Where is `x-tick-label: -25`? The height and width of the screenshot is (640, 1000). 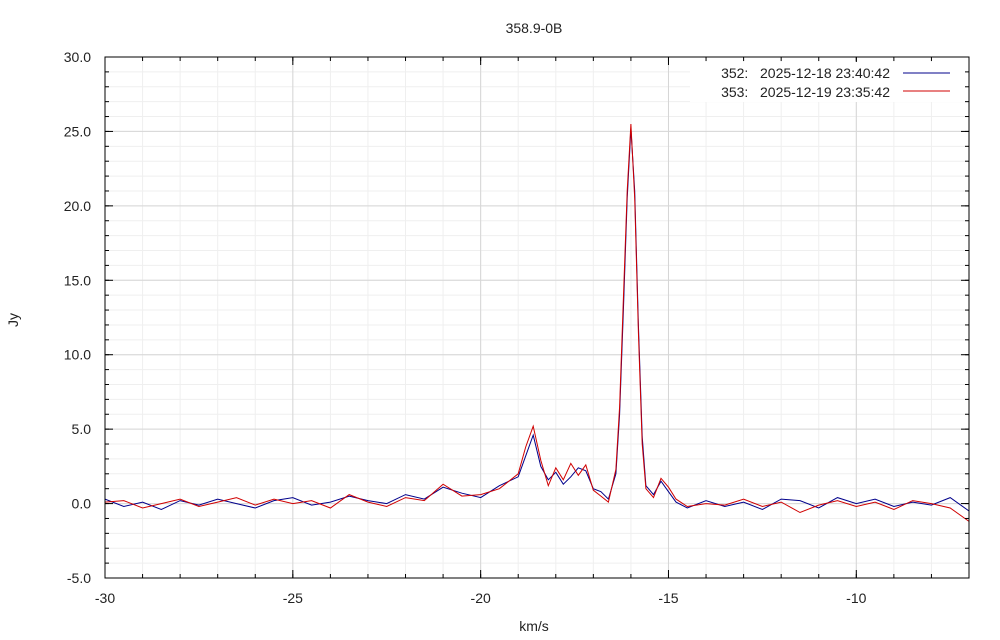 x-tick-label: -25 is located at coordinates (293, 598).